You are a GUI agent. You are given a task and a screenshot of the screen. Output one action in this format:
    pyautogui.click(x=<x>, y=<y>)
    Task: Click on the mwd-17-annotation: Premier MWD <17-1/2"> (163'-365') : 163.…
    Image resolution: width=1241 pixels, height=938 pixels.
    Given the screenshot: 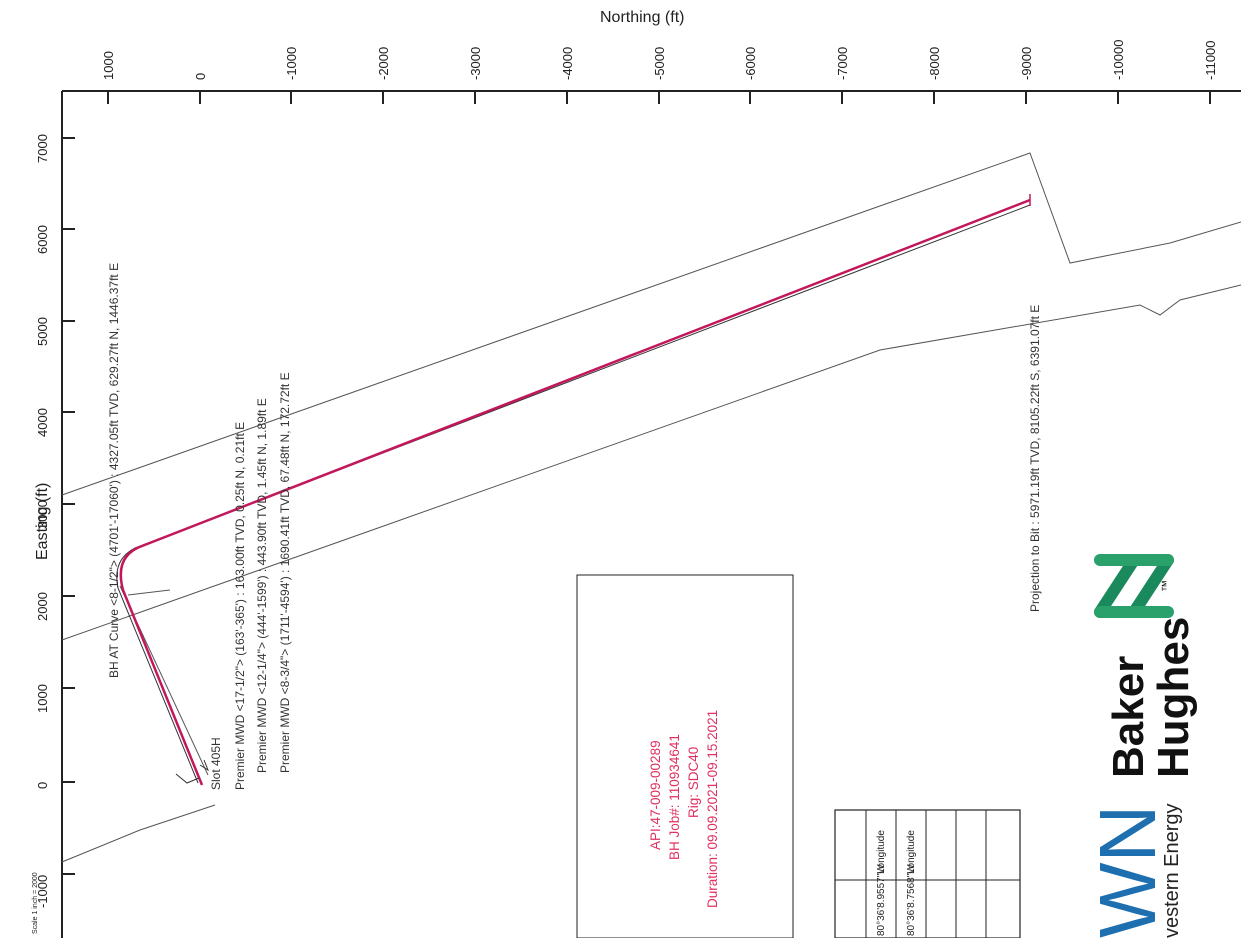 What is the action you would take?
    pyautogui.click(x=240, y=606)
    